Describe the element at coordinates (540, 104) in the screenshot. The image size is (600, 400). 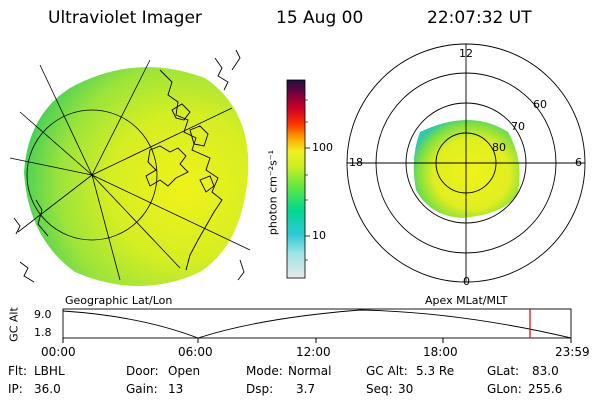
I see `mlat-label-60: 60` at that location.